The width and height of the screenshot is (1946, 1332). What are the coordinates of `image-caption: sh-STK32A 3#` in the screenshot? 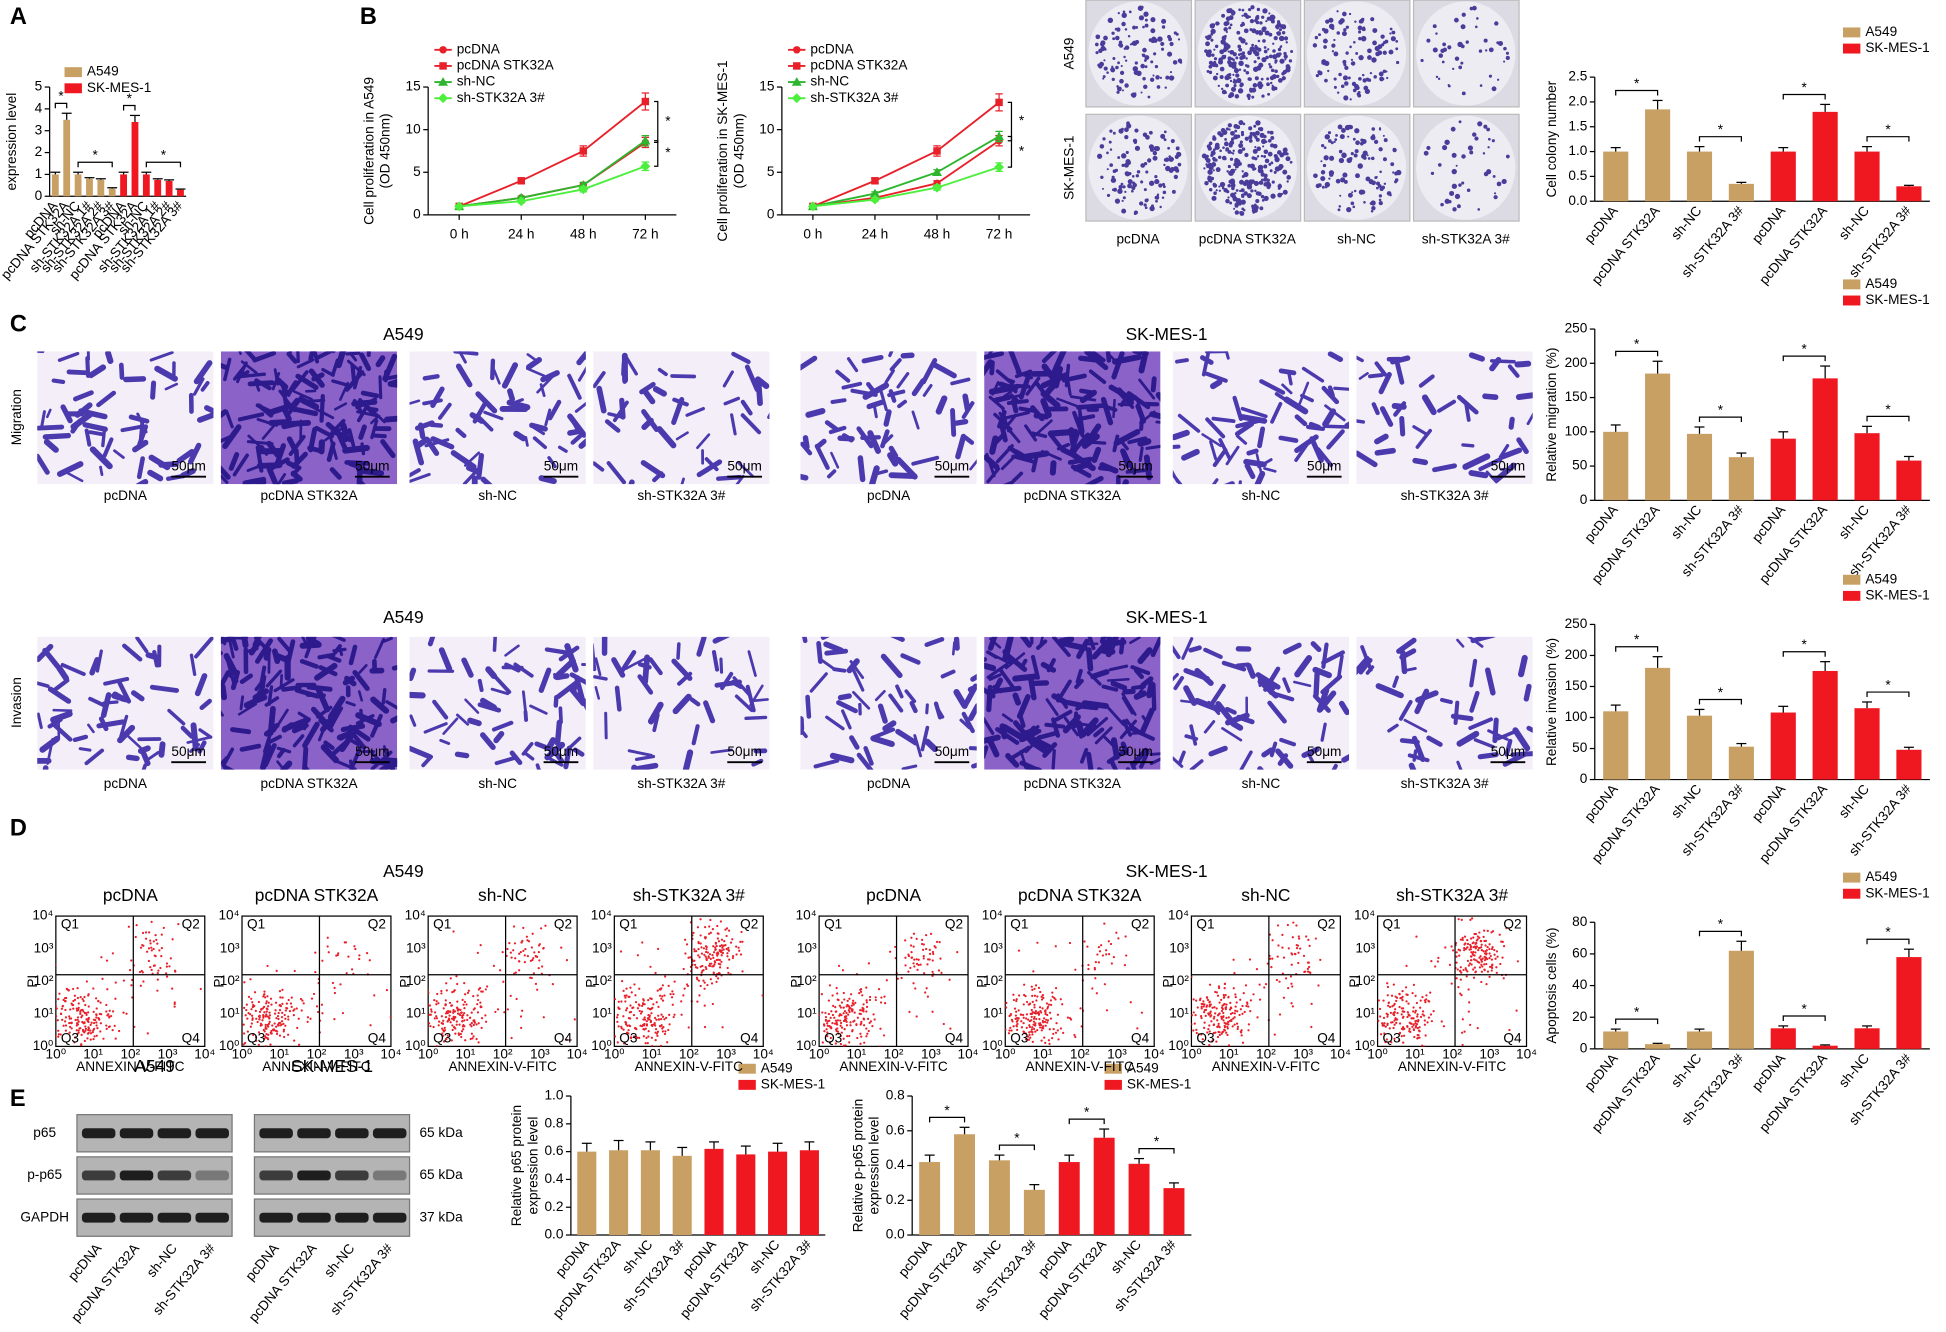 It's located at (1445, 783).